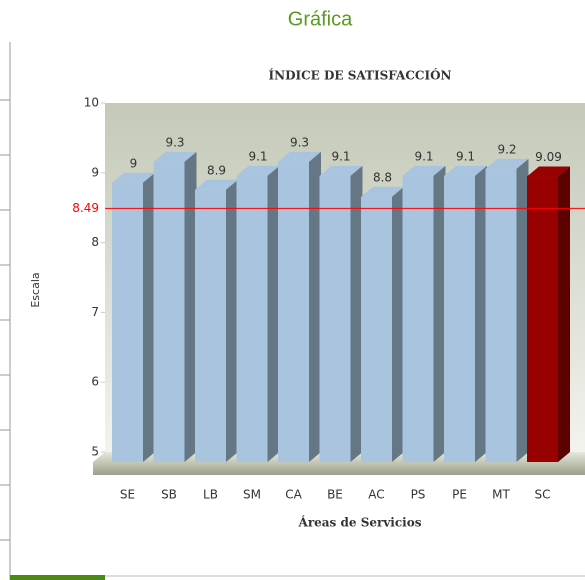 Image resolution: width=585 pixels, height=580 pixels. I want to click on x-tick-label: SC, so click(543, 495).